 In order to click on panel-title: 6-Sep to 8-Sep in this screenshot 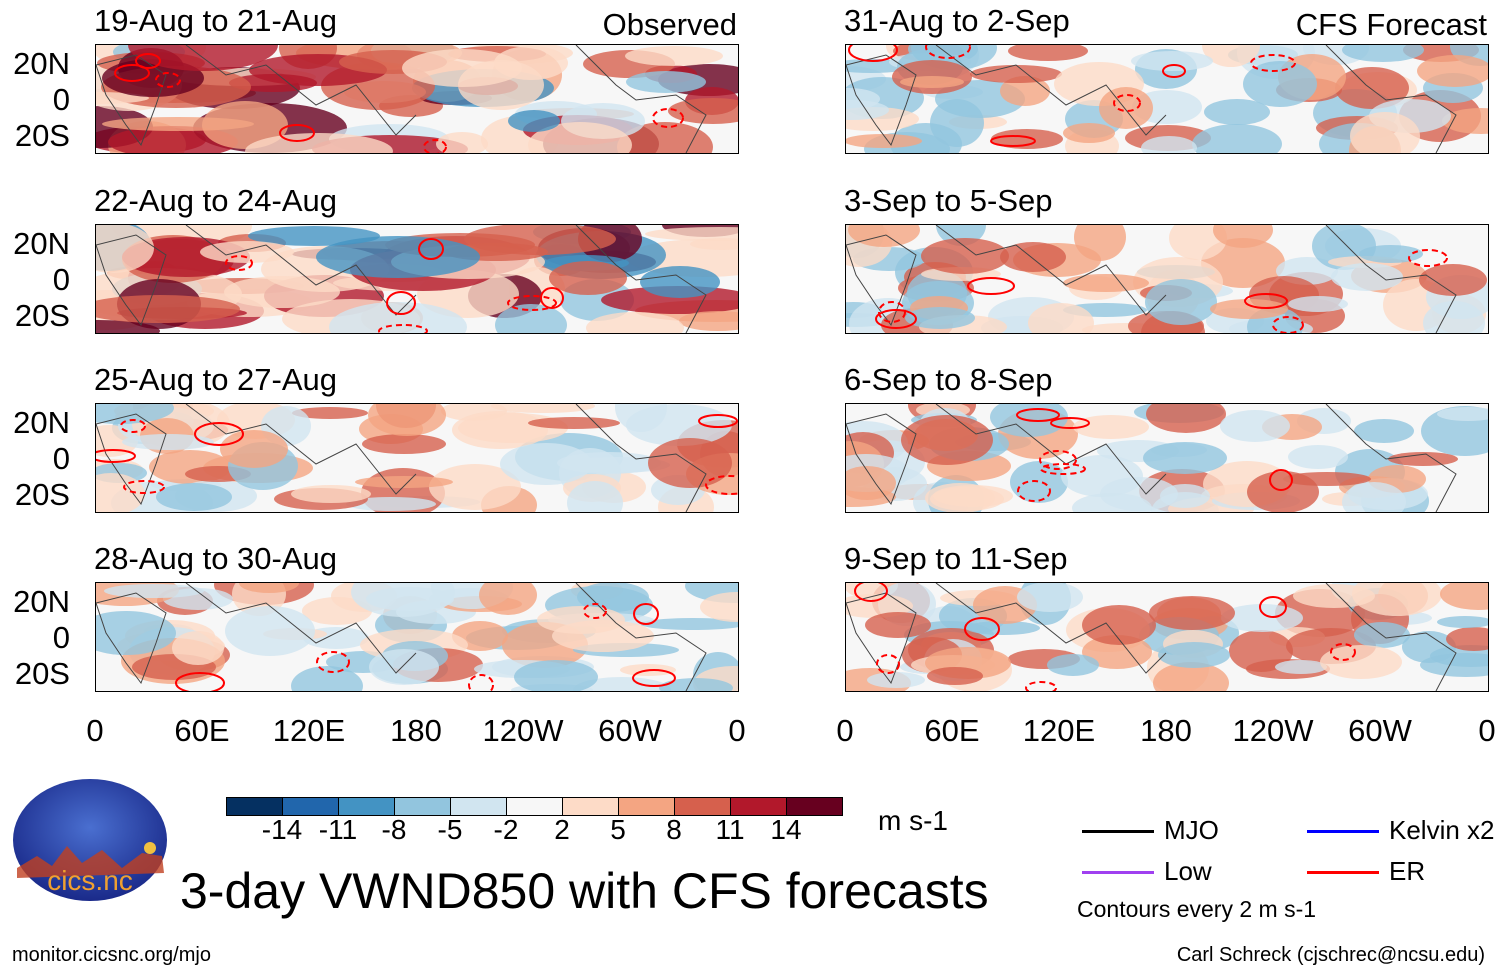, I will do `click(948, 379)`.